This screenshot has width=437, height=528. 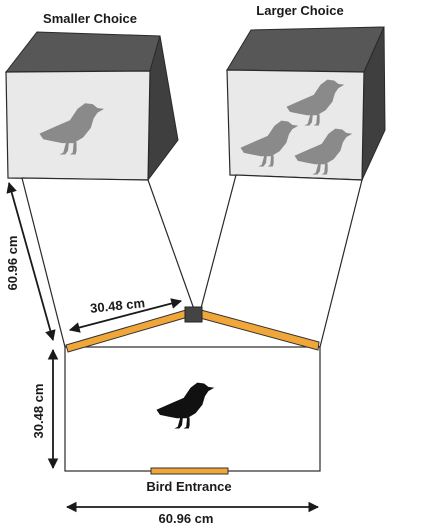 What do you see at coordinates (117, 305) in the screenshot?
I see `gate-width-label: 30.48 cm` at bounding box center [117, 305].